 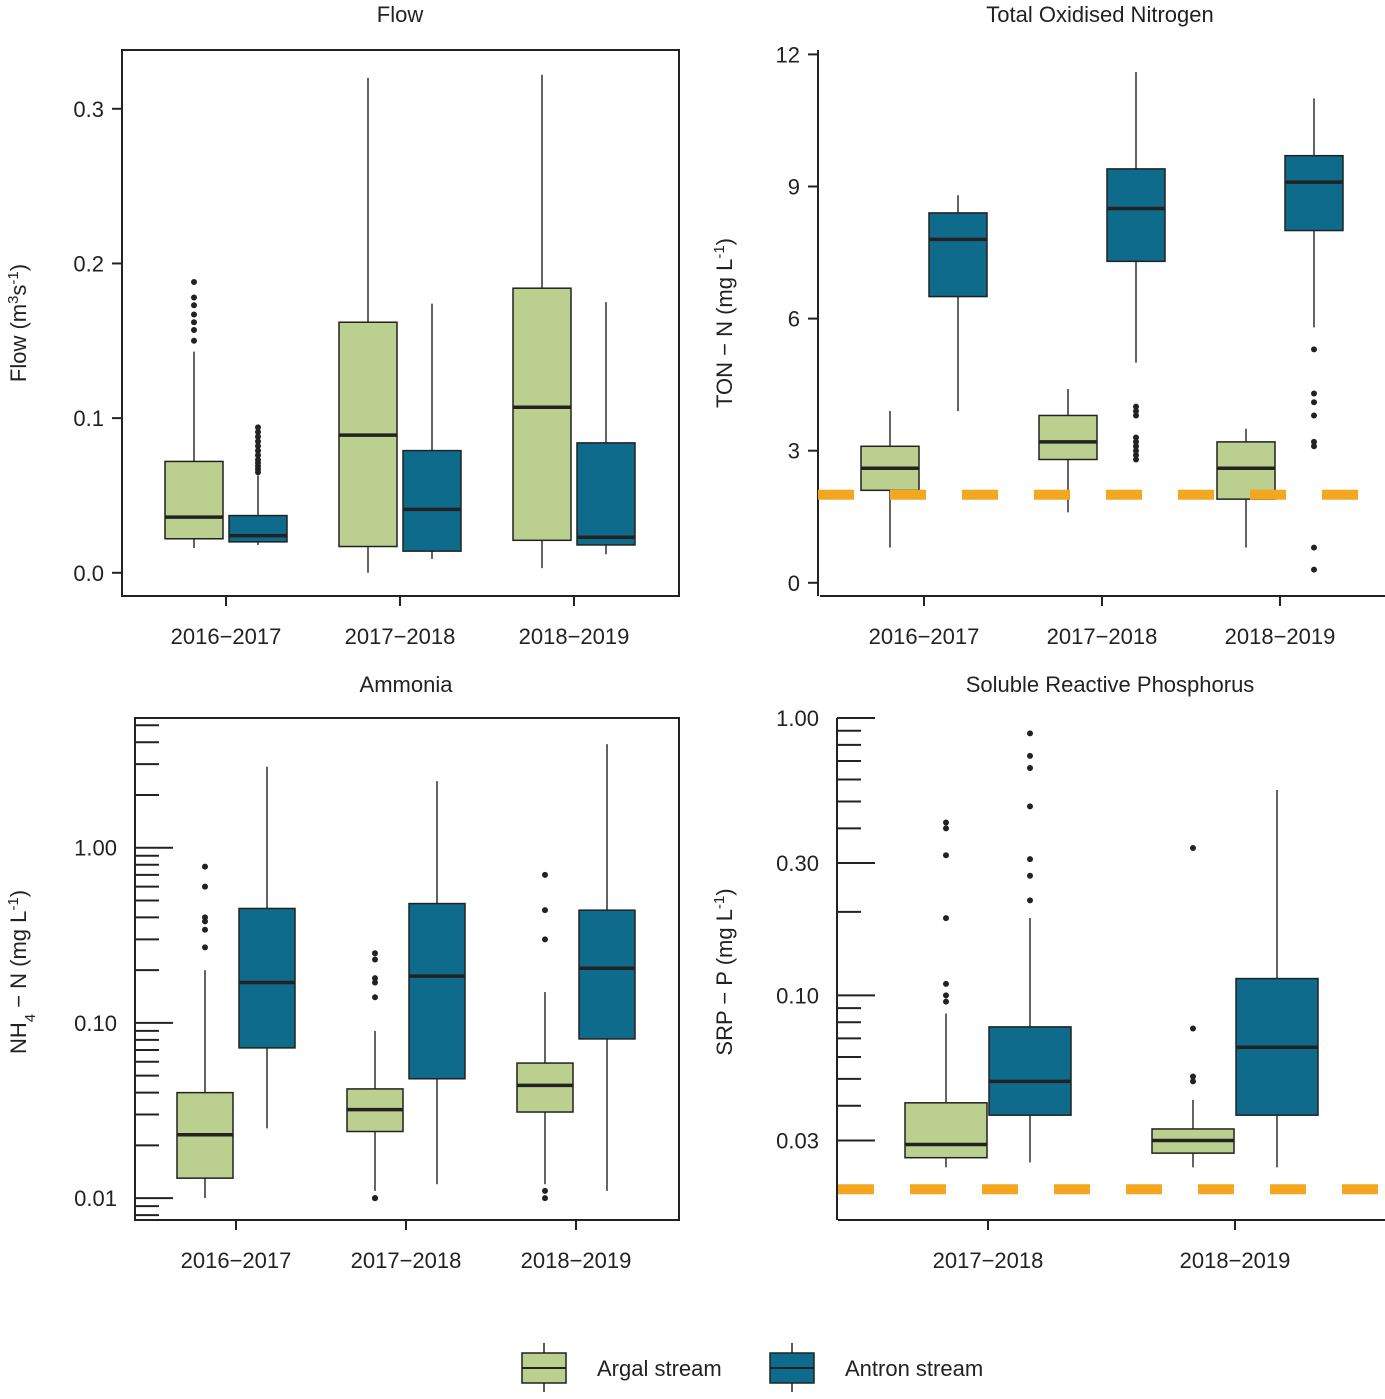 I want to click on y-tick-label: 0.30, so click(x=797, y=863).